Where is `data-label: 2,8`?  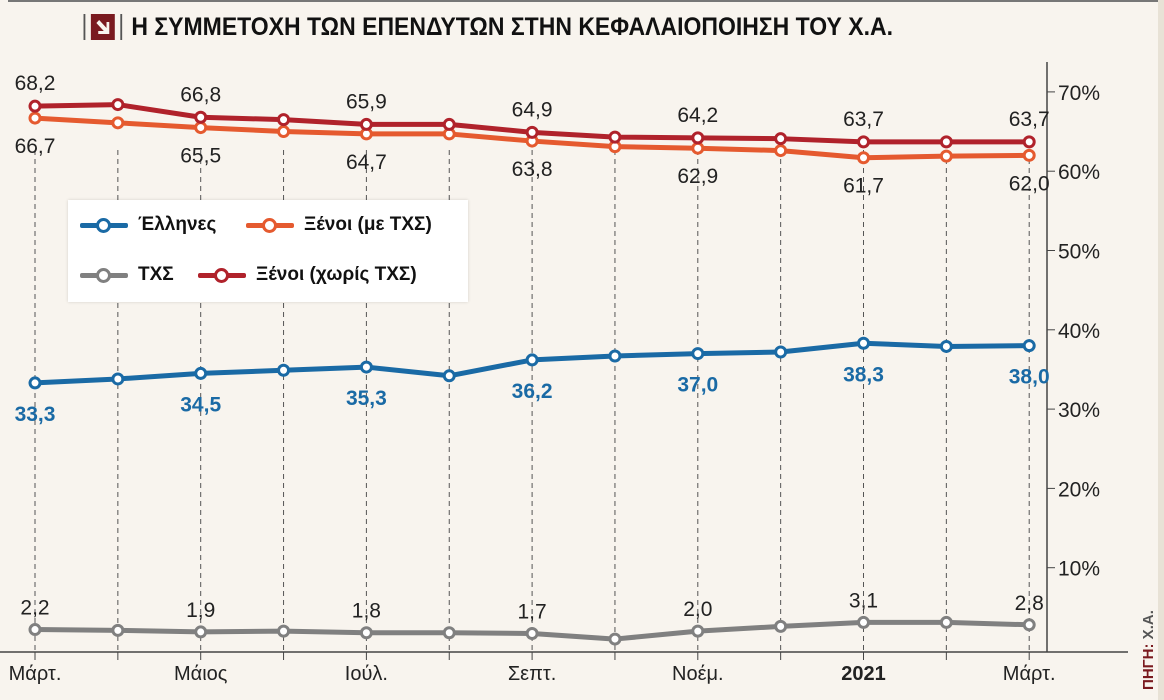 data-label: 2,8 is located at coordinates (1029, 603).